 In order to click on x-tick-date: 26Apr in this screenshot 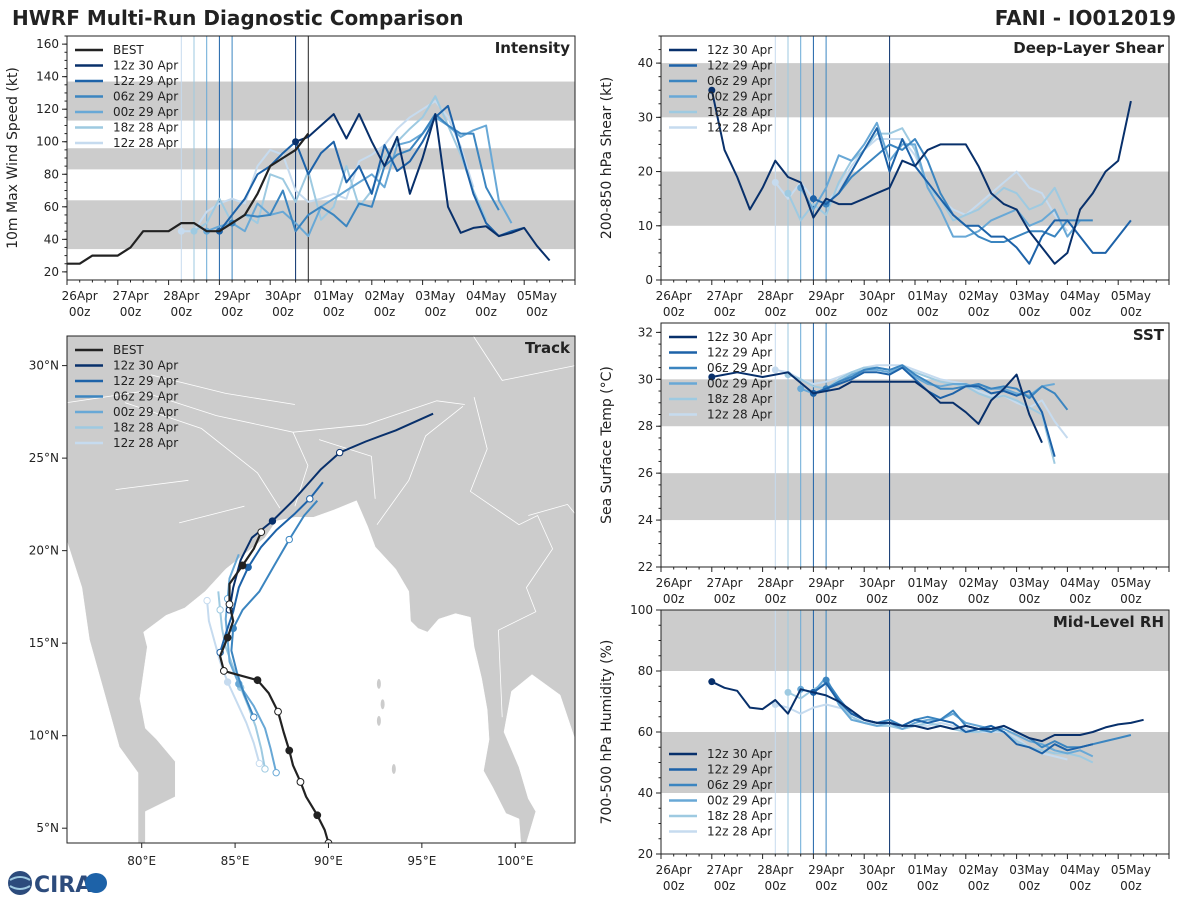, I will do `click(674, 296)`.